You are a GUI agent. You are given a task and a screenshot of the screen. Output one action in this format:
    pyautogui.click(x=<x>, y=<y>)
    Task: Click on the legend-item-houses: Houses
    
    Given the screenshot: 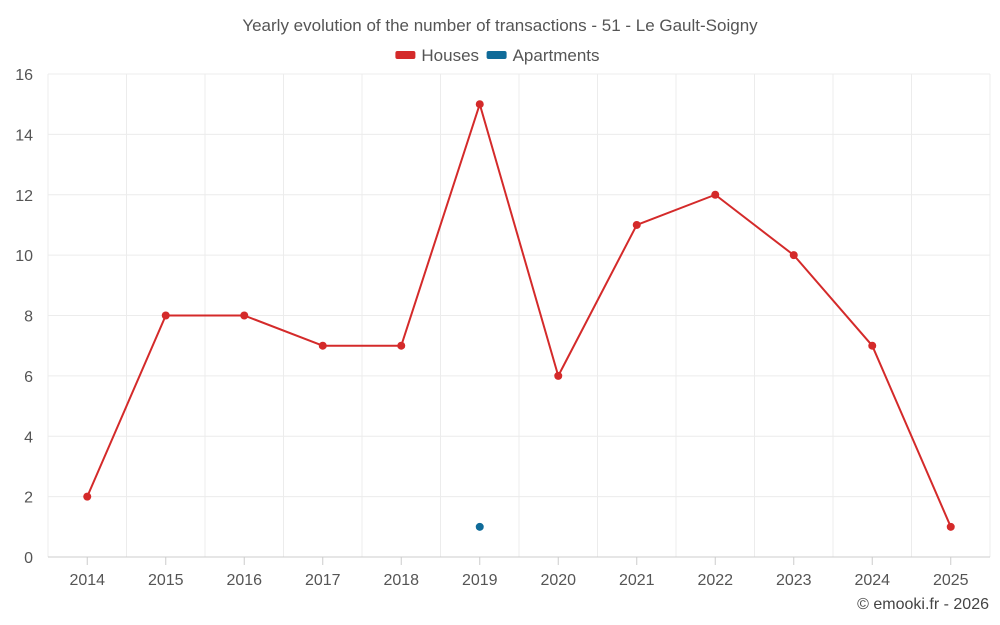 What is the action you would take?
    pyautogui.click(x=437, y=55)
    